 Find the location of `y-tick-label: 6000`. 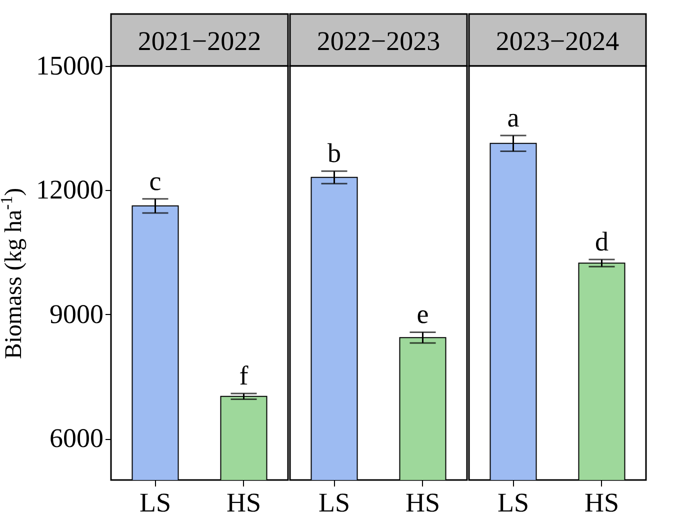

y-tick-label: 6000 is located at coordinates (77, 438).